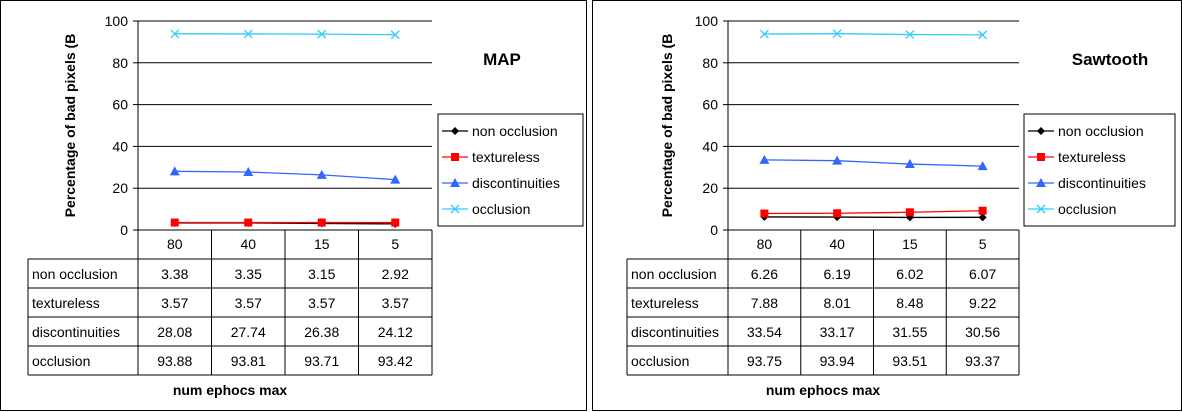 The image size is (1182, 412). I want to click on c0-table-cell-0-3: 2.92, so click(395, 274).